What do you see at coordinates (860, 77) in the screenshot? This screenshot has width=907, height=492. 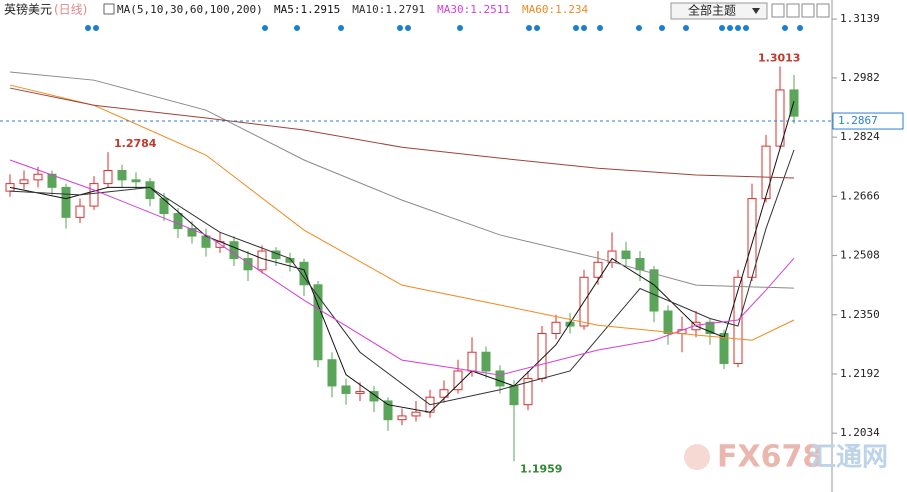 I see `y-tick-label: 1.2982` at bounding box center [860, 77].